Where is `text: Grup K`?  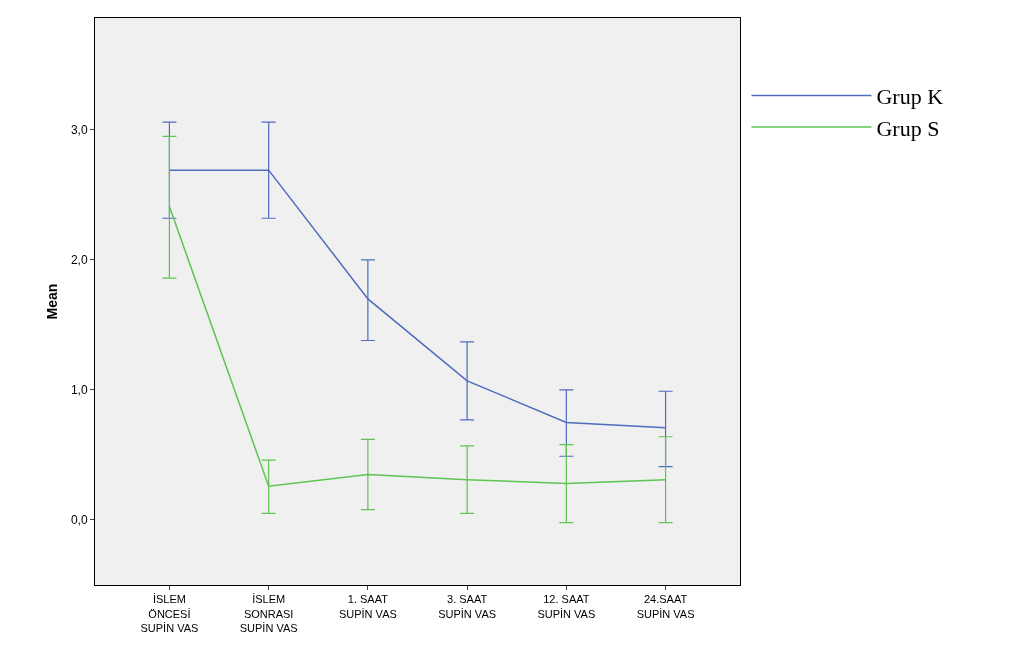 text: Grup K is located at coordinates (910, 97).